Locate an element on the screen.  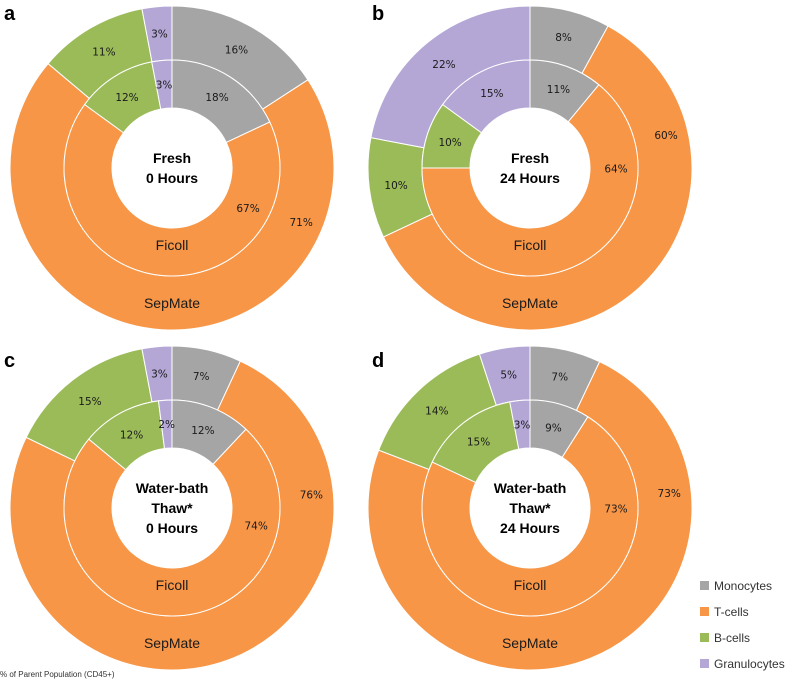
center-label-line-3: 0 Hours is located at coordinates (172, 528).